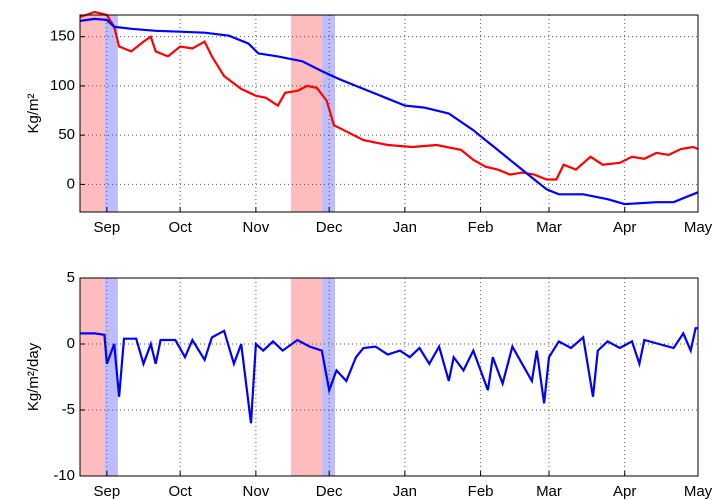 The width and height of the screenshot is (717, 500). Describe the element at coordinates (62, 85) in the screenshot. I see `y-tick-label: 100` at that location.